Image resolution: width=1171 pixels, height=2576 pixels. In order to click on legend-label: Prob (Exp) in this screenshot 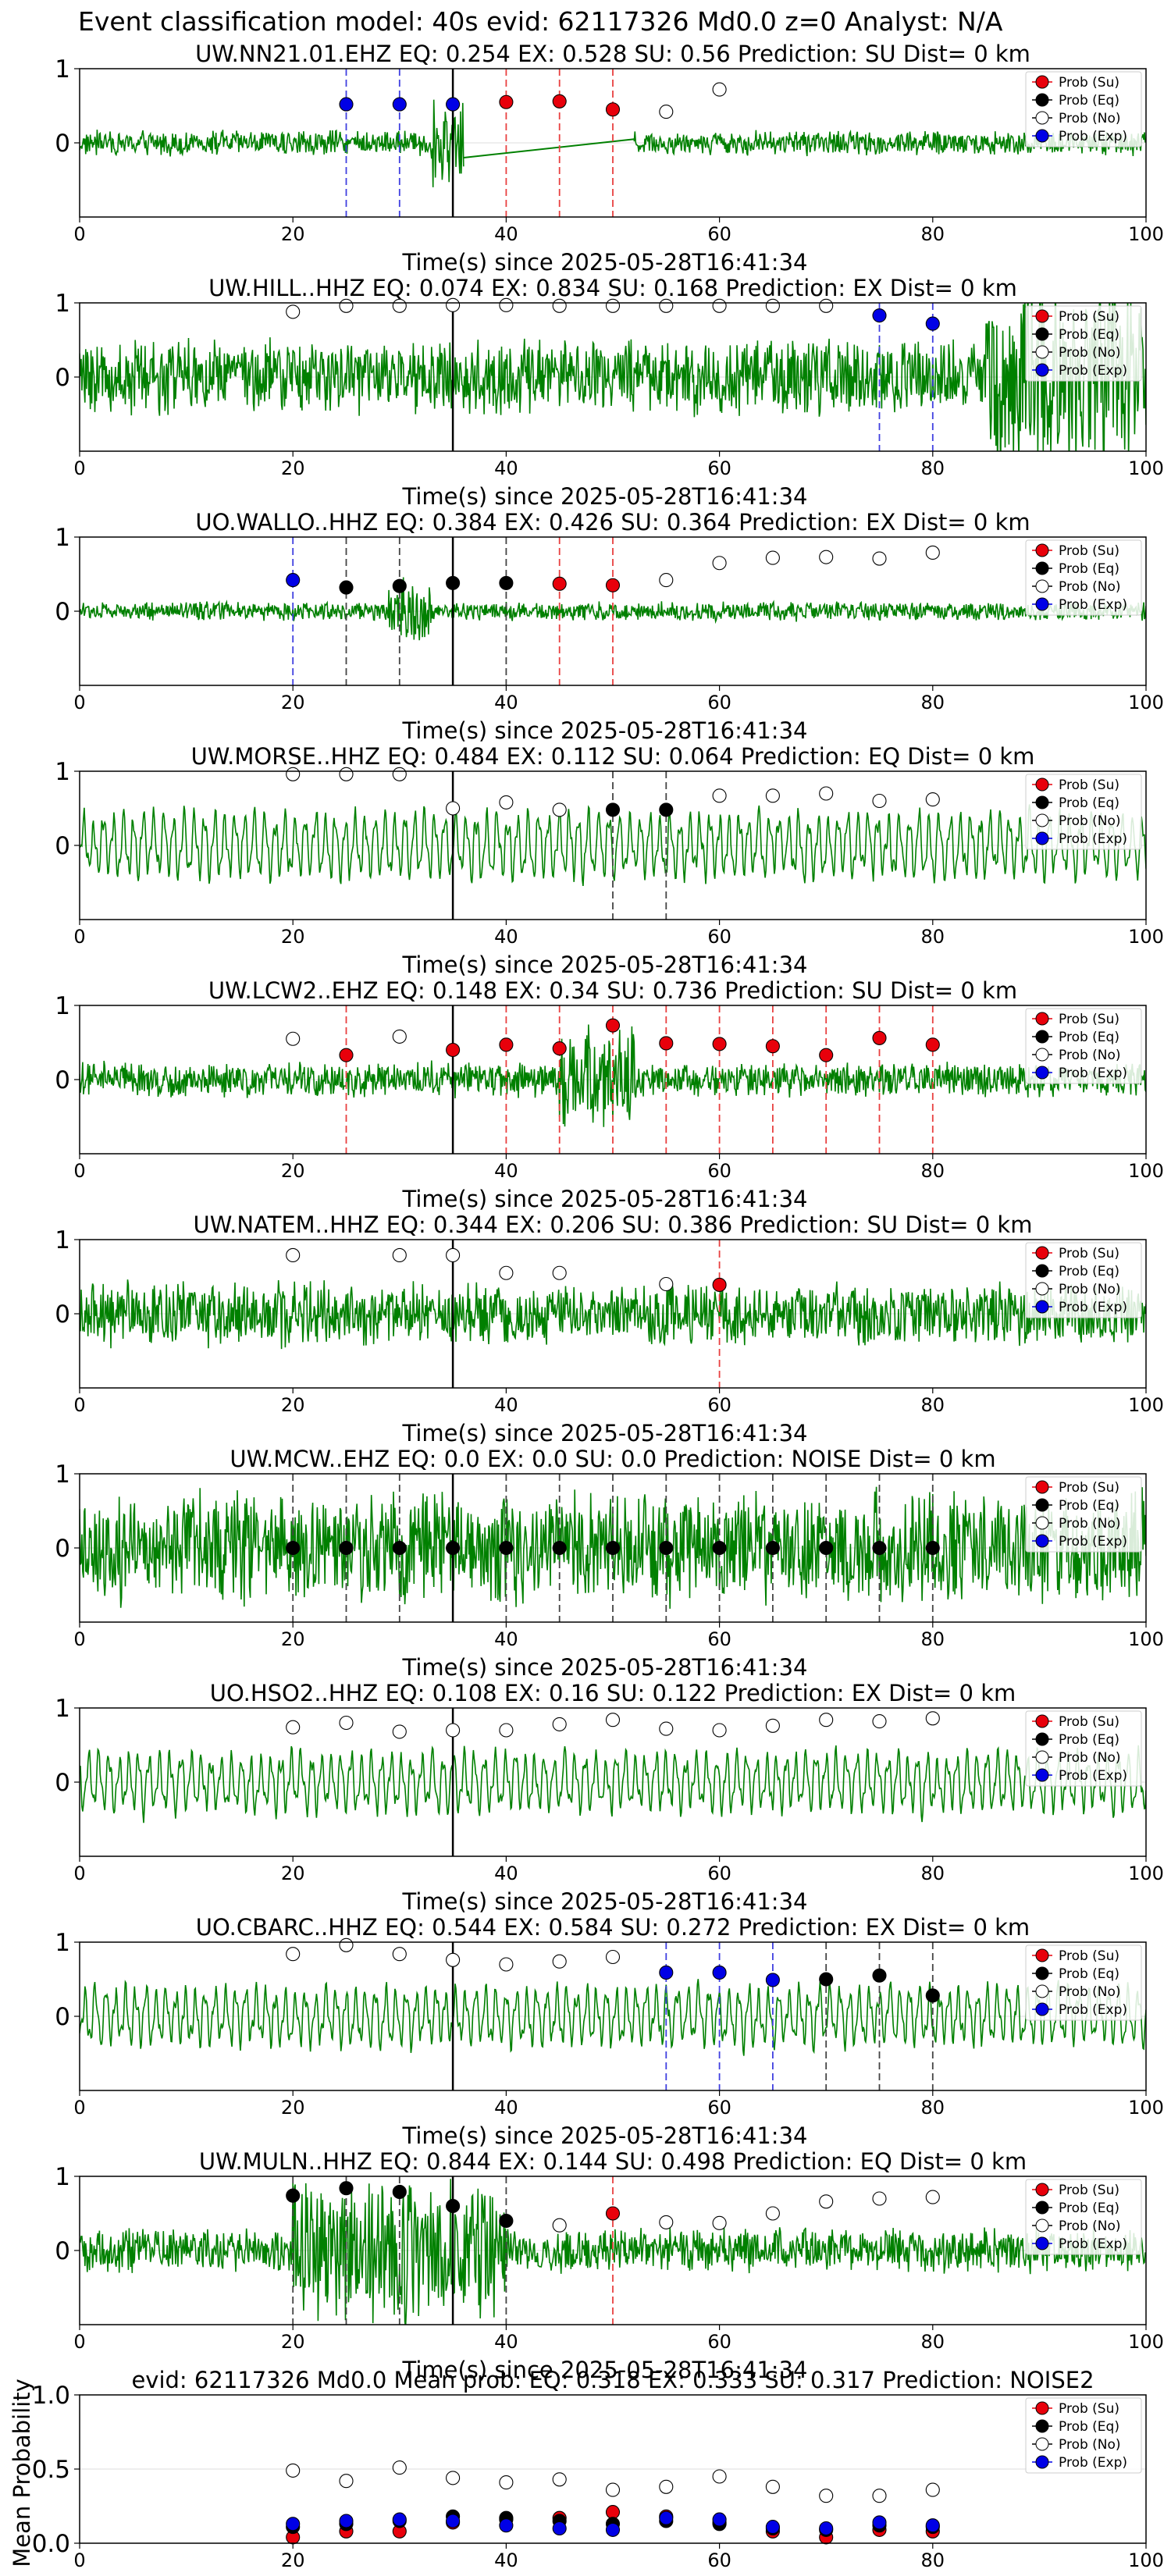, I will do `click(1093, 2010)`.